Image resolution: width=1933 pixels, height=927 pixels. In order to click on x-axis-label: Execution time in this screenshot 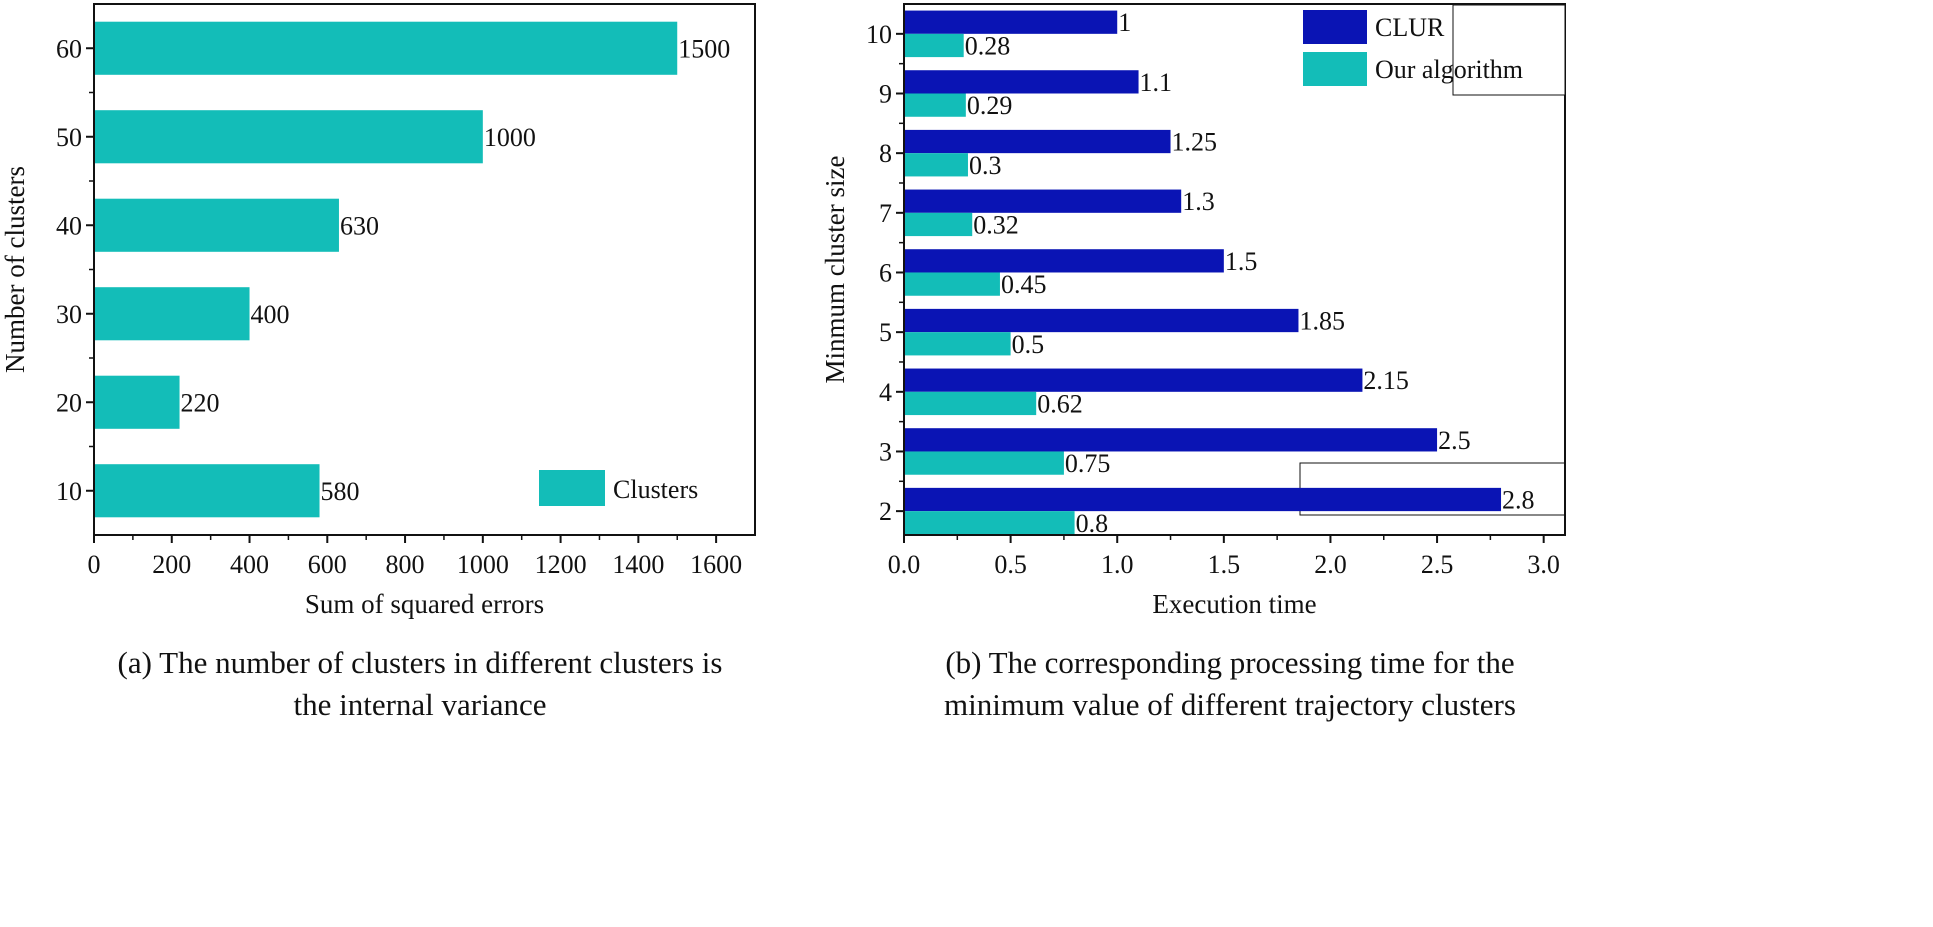, I will do `click(1234, 604)`.